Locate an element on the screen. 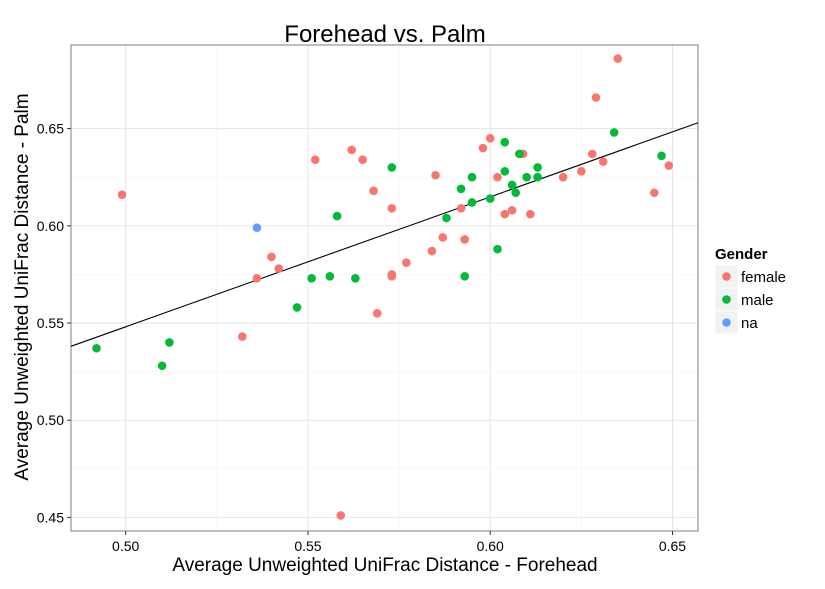 This screenshot has width=825, height=589. y-tick-label: 0.45 is located at coordinates (50, 517).